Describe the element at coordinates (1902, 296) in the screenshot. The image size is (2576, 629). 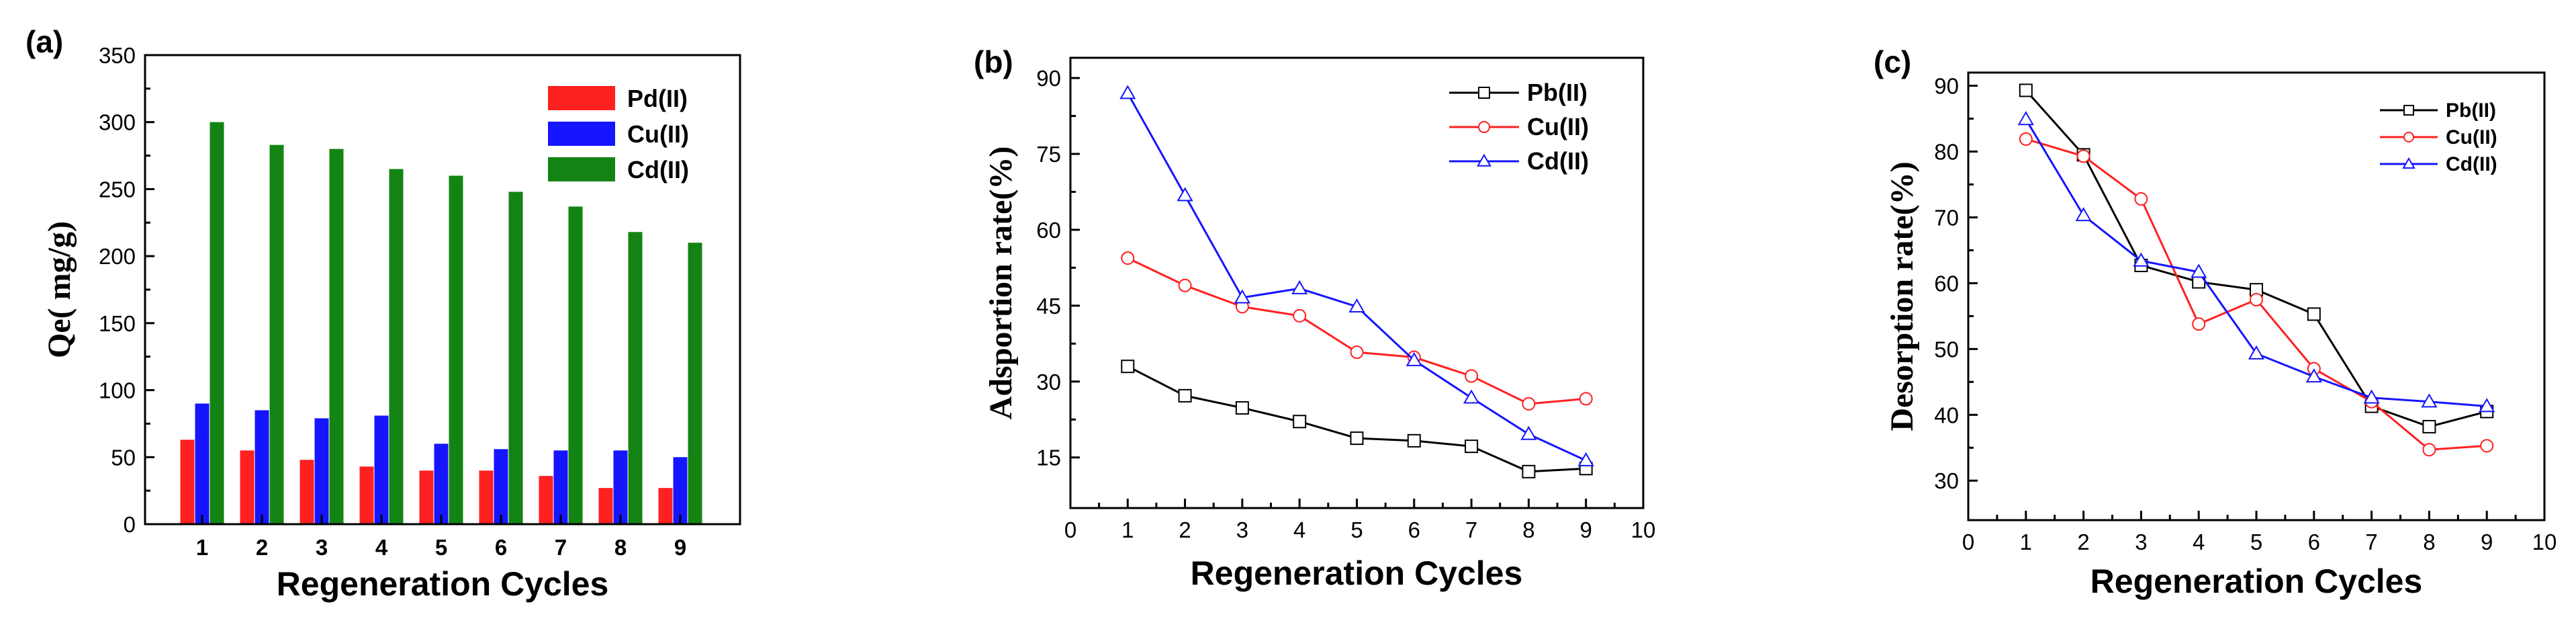
I see `panel-c-y-axis-title: Desorption rate(%)` at that location.